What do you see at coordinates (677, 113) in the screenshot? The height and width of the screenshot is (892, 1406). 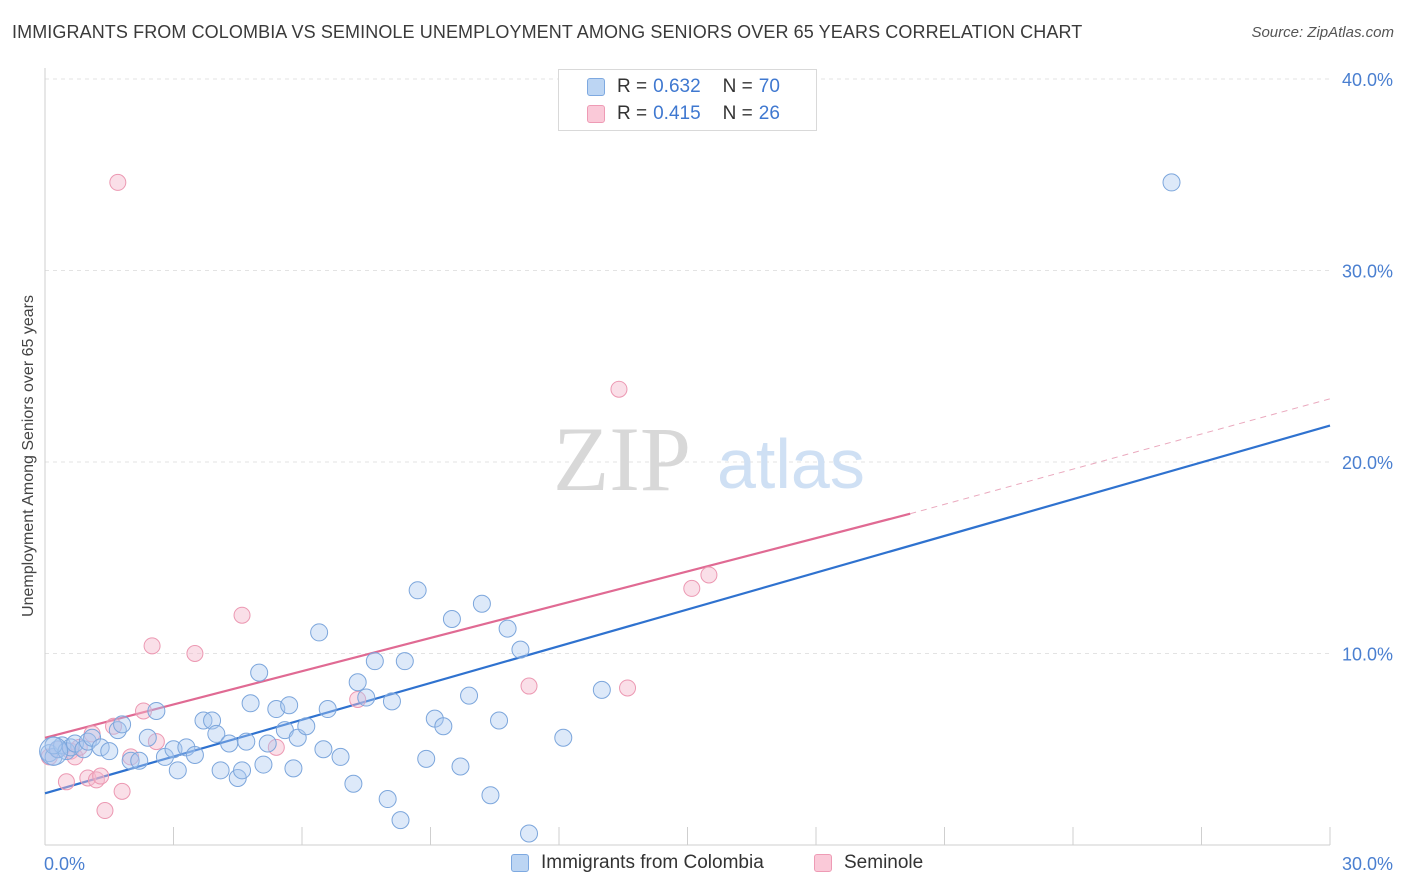 I see `legend-r-value: 0.415` at bounding box center [677, 113].